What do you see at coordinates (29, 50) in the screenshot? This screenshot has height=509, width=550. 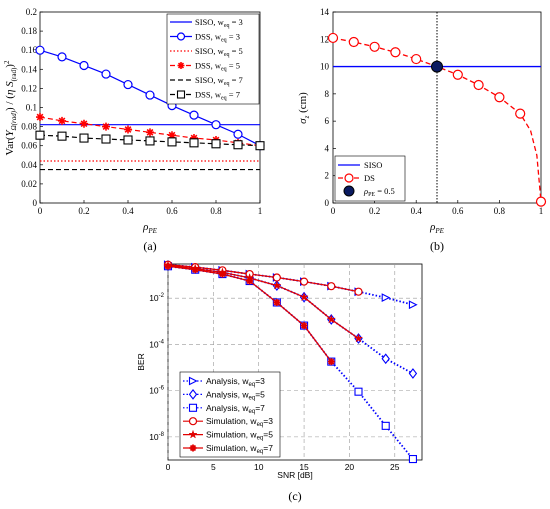 I see `panel-a-ytick-label: 0.16` at bounding box center [29, 50].